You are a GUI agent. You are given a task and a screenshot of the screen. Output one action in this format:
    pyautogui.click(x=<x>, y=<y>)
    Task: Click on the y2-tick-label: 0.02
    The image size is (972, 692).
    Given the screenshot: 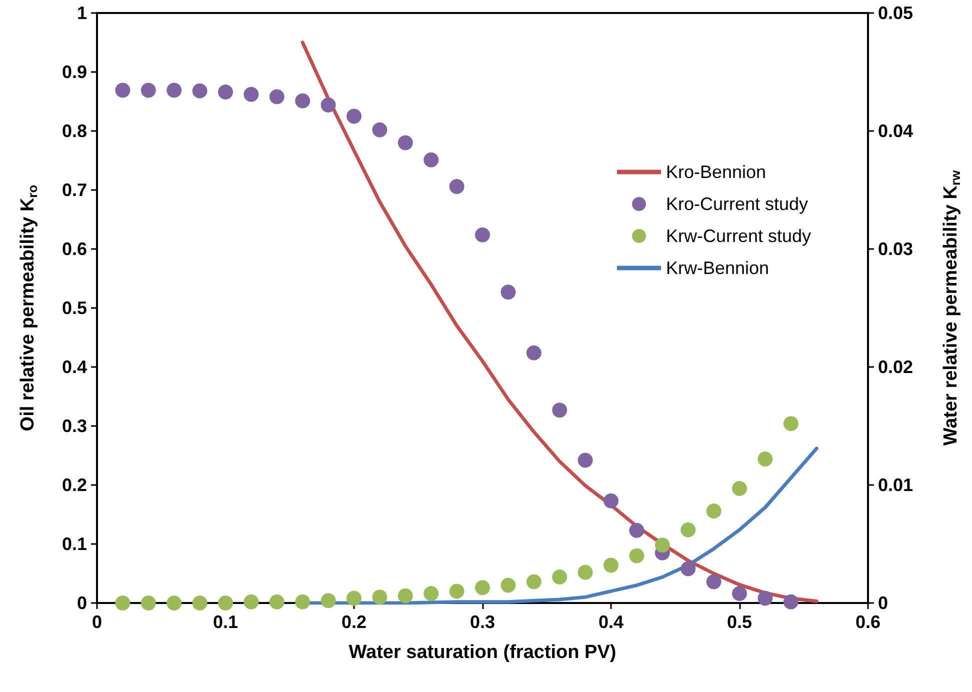 What is the action you would take?
    pyautogui.click(x=896, y=367)
    